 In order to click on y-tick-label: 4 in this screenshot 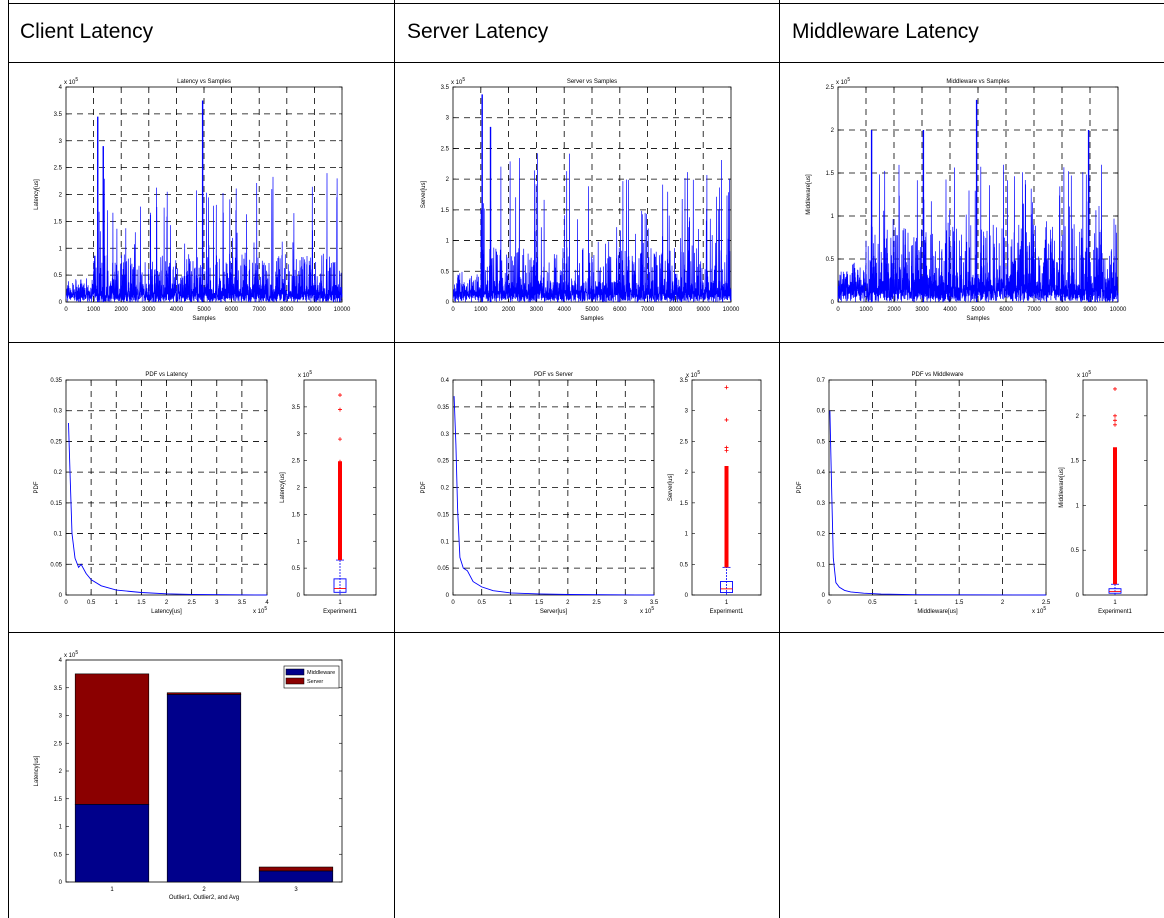, I will do `click(61, 88)`.